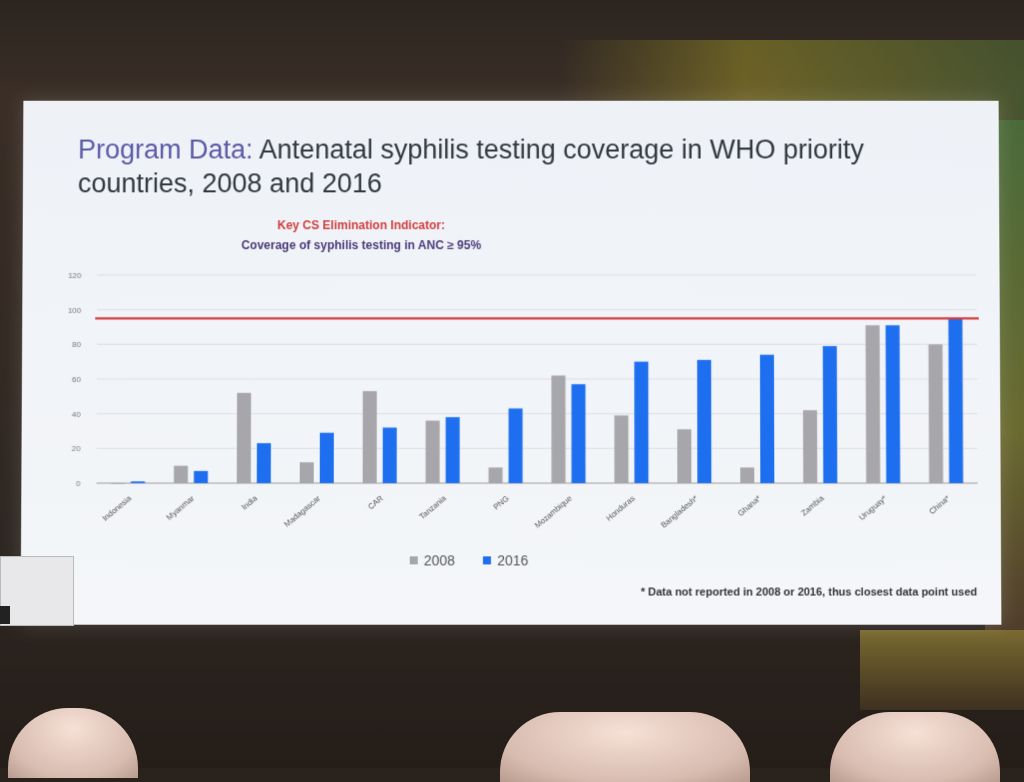  I want to click on x-tick-label: Zambia, so click(812, 505).